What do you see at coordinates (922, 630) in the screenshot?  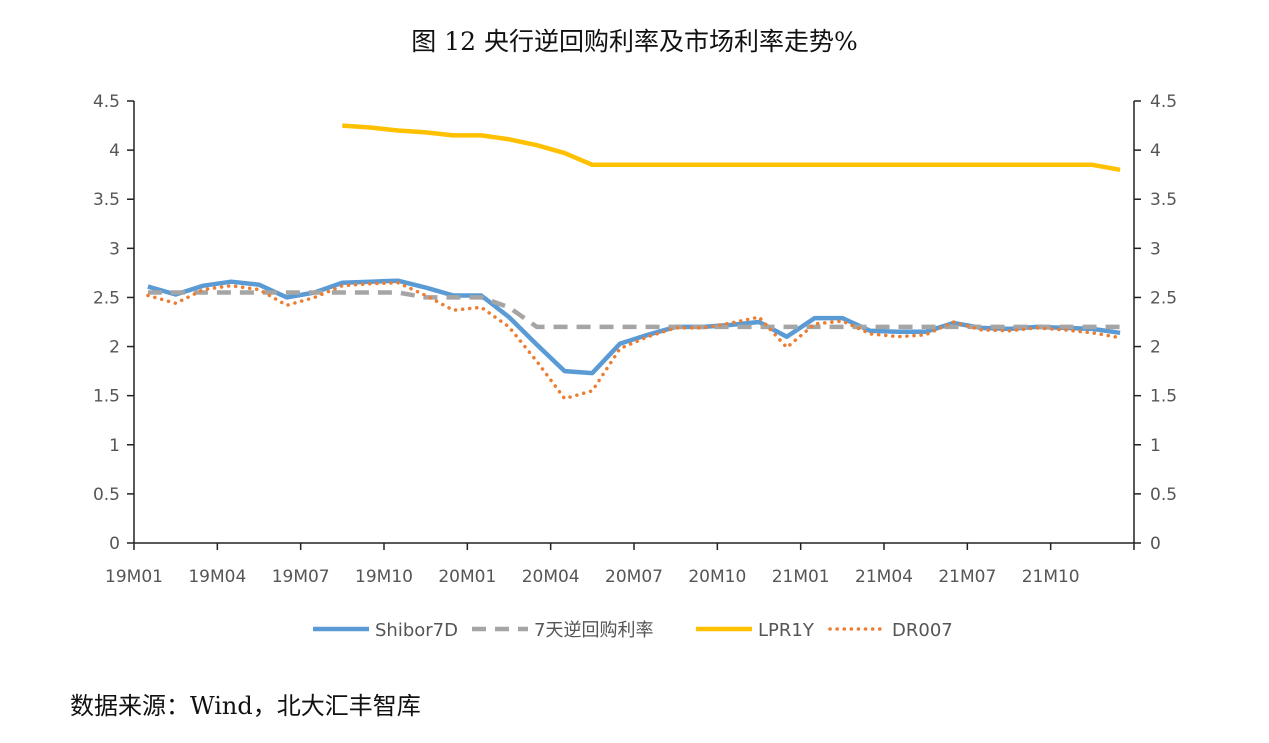 I see `legend-label: DR007` at bounding box center [922, 630].